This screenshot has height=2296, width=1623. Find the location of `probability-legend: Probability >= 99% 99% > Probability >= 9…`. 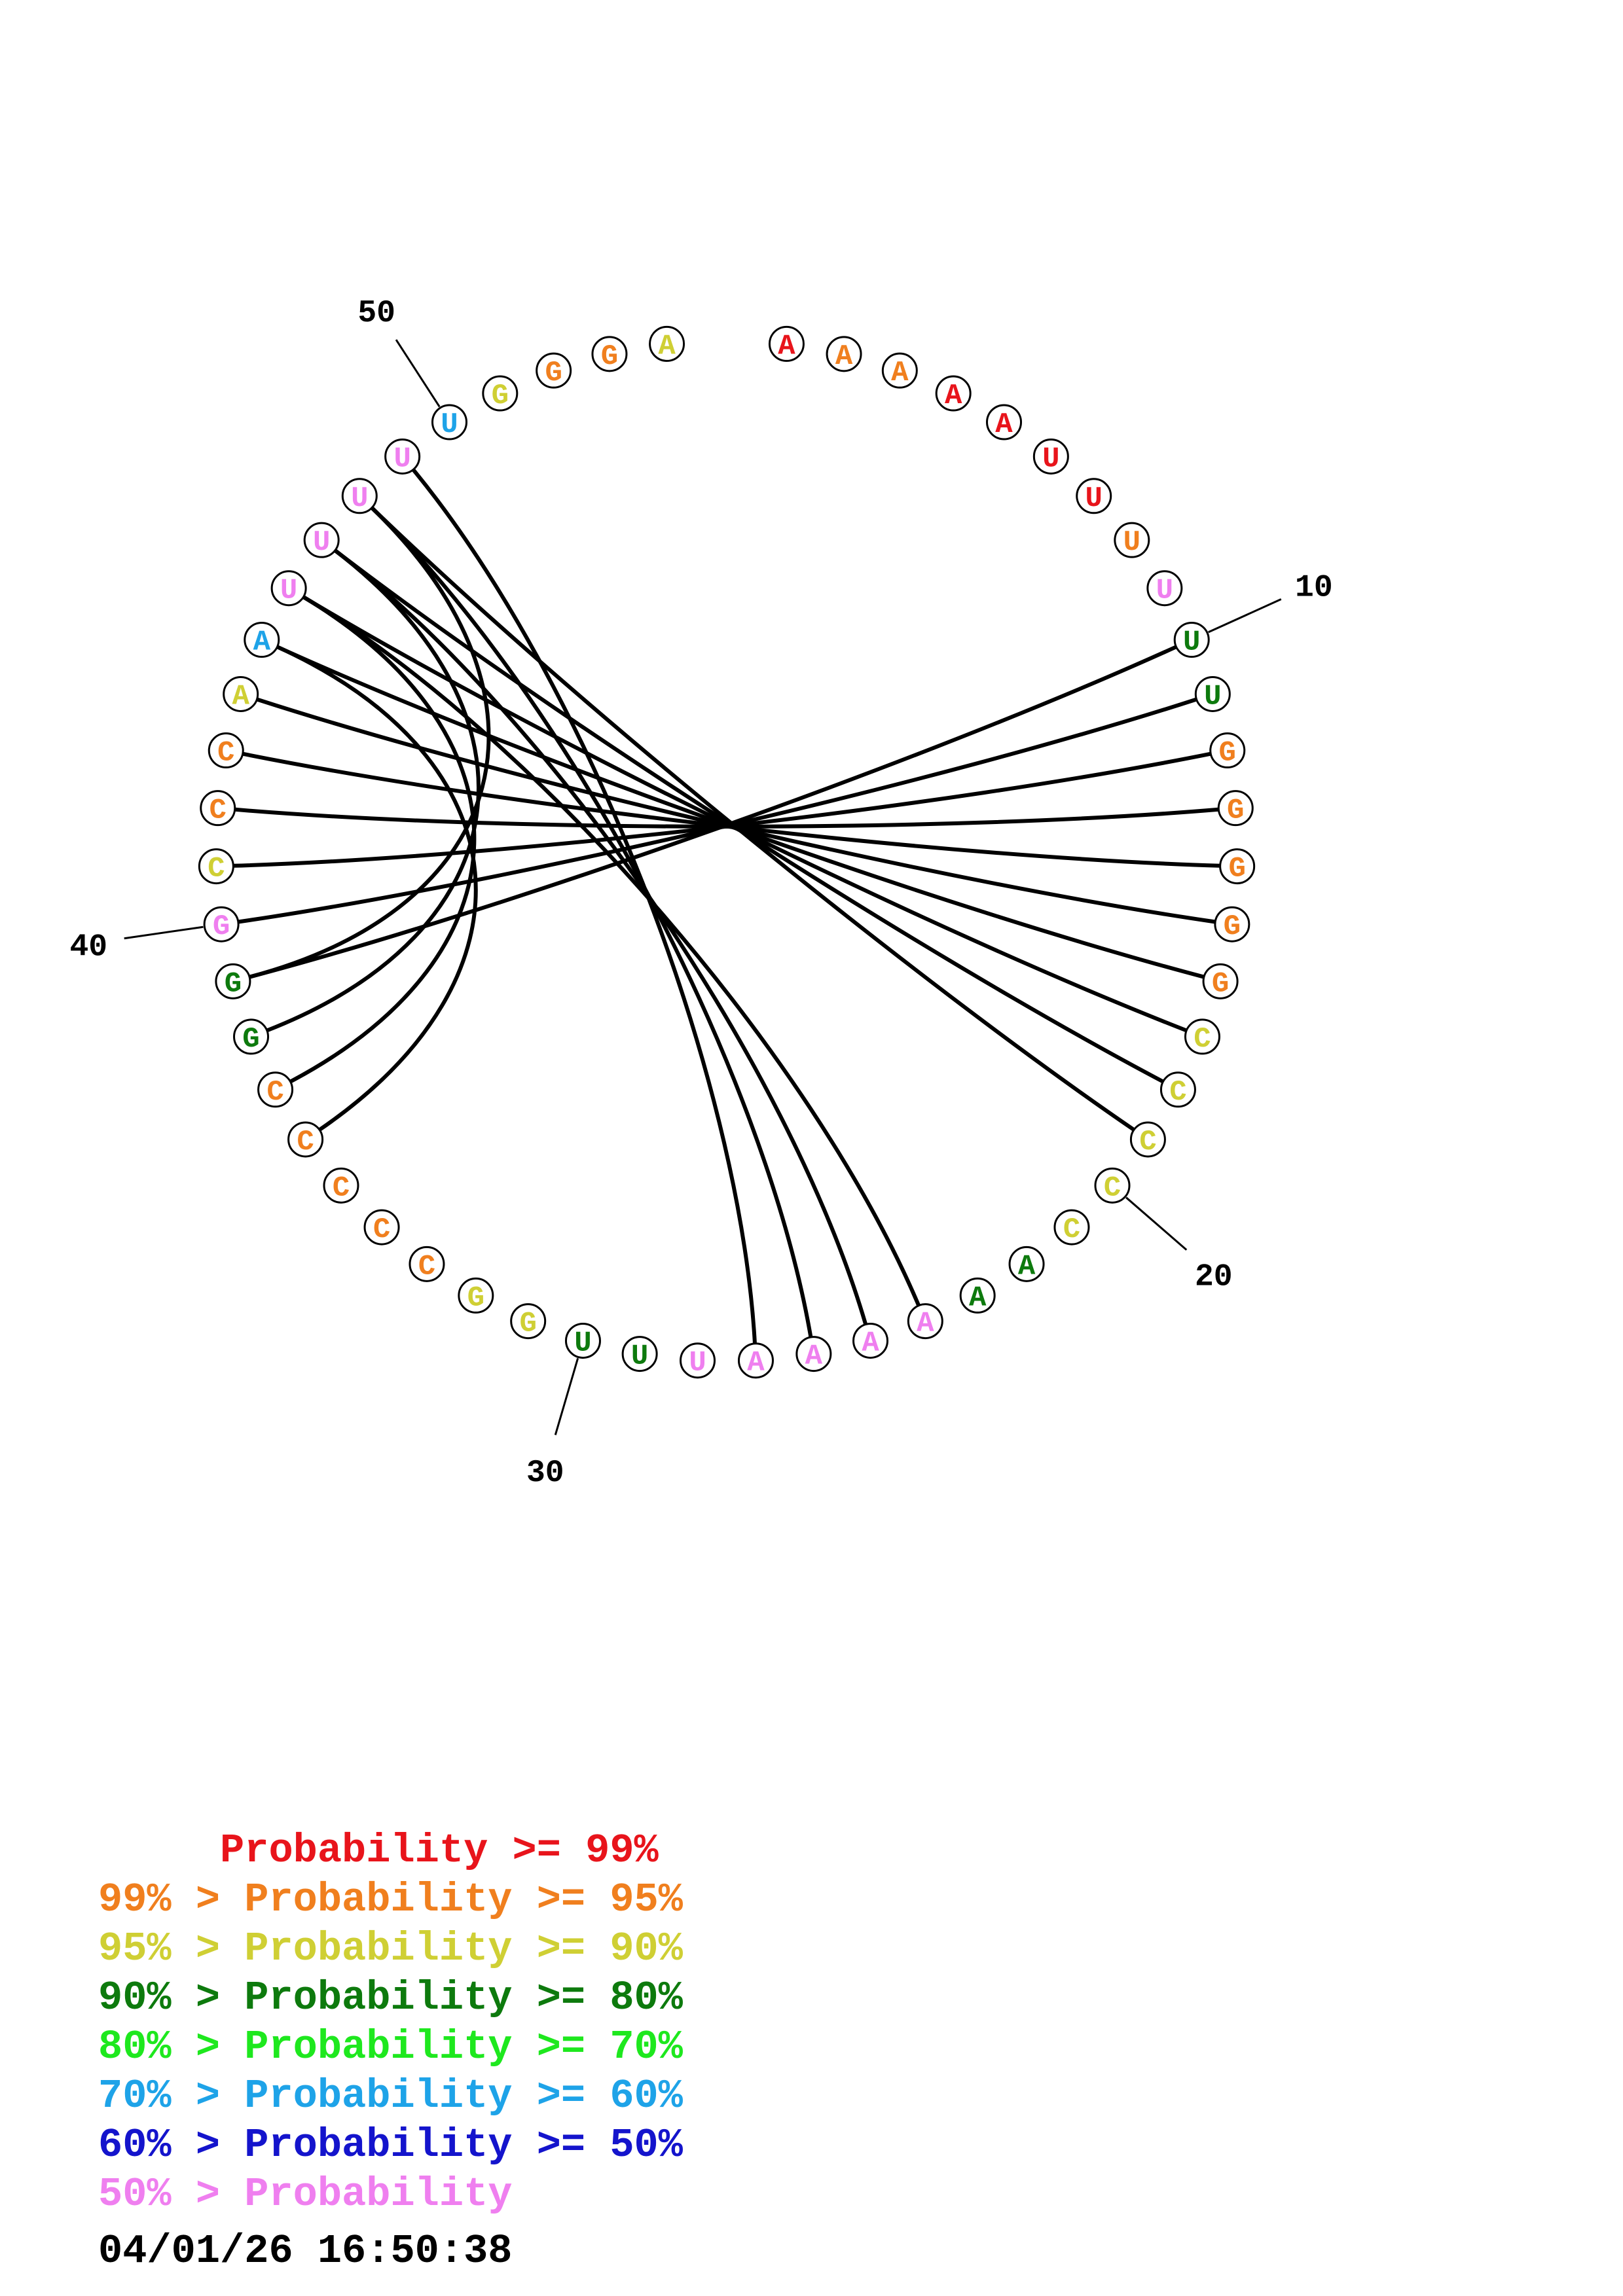

probability-legend: Probability >= 99% 99% > Probability >= 9… is located at coordinates (390, 2051).